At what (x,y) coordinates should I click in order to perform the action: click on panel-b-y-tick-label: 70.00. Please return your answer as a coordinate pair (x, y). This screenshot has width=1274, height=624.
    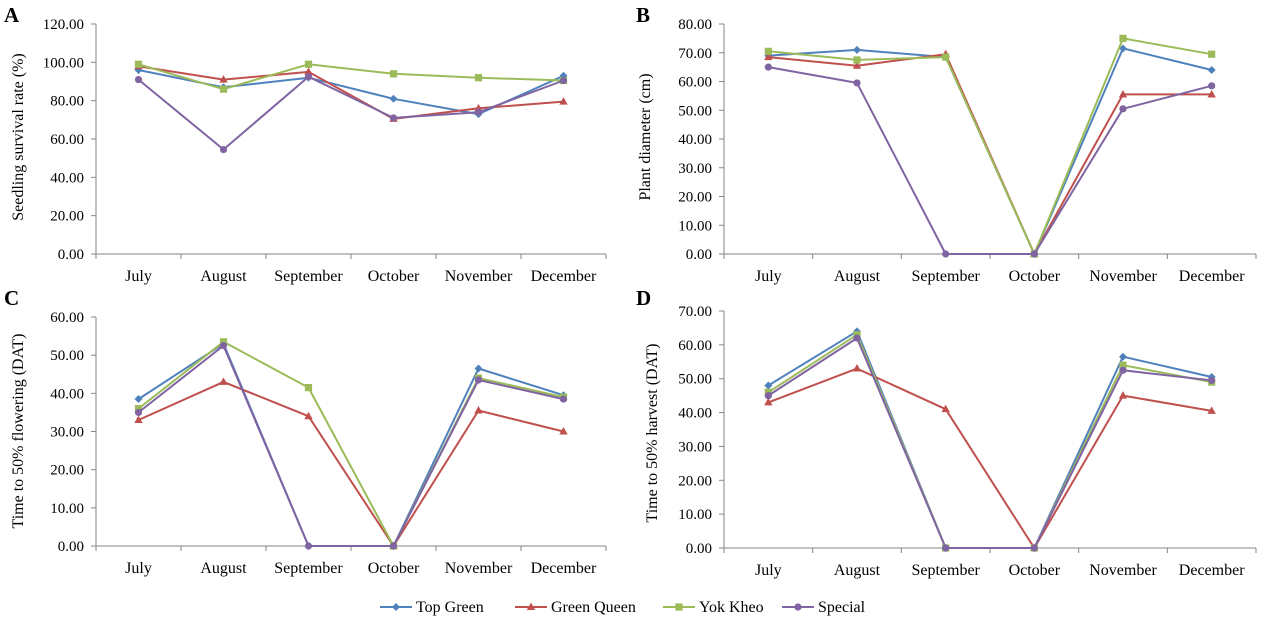
    Looking at the image, I should click on (695, 54).